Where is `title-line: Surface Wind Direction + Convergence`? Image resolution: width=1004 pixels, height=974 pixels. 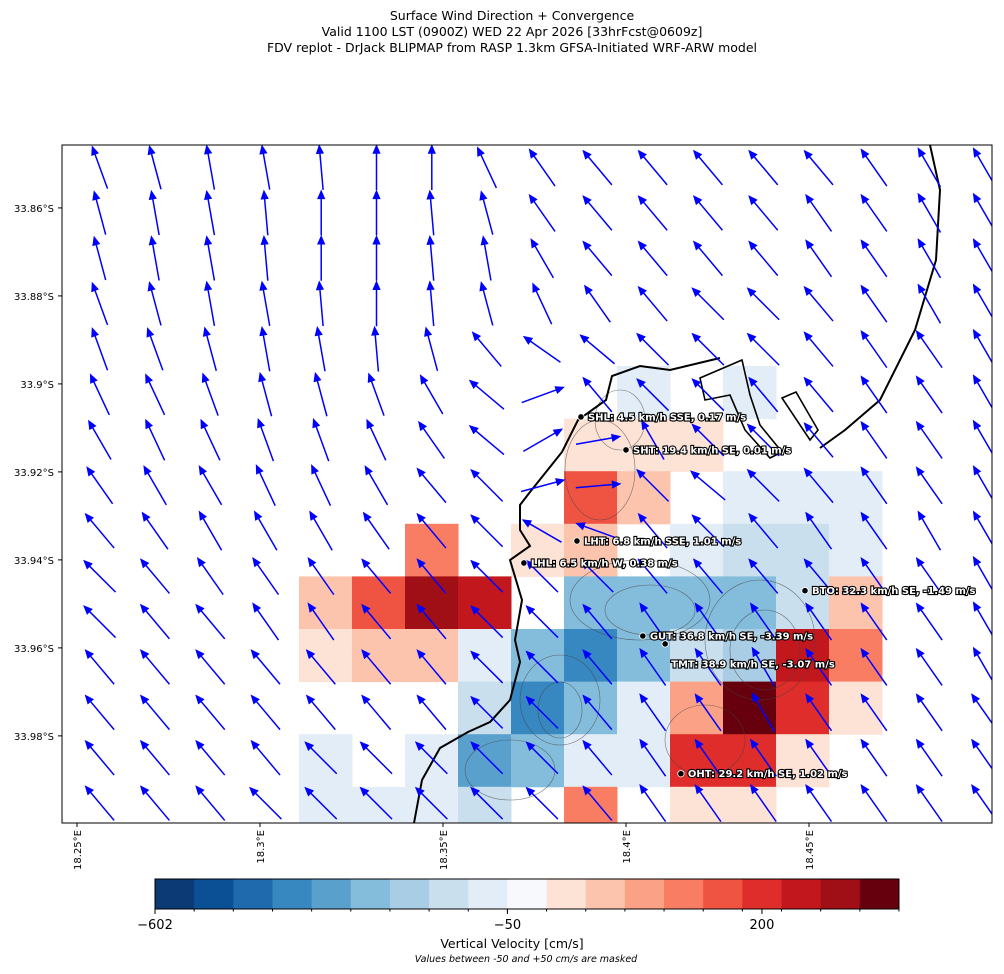
title-line: Surface Wind Direction + Convergence is located at coordinates (512, 15).